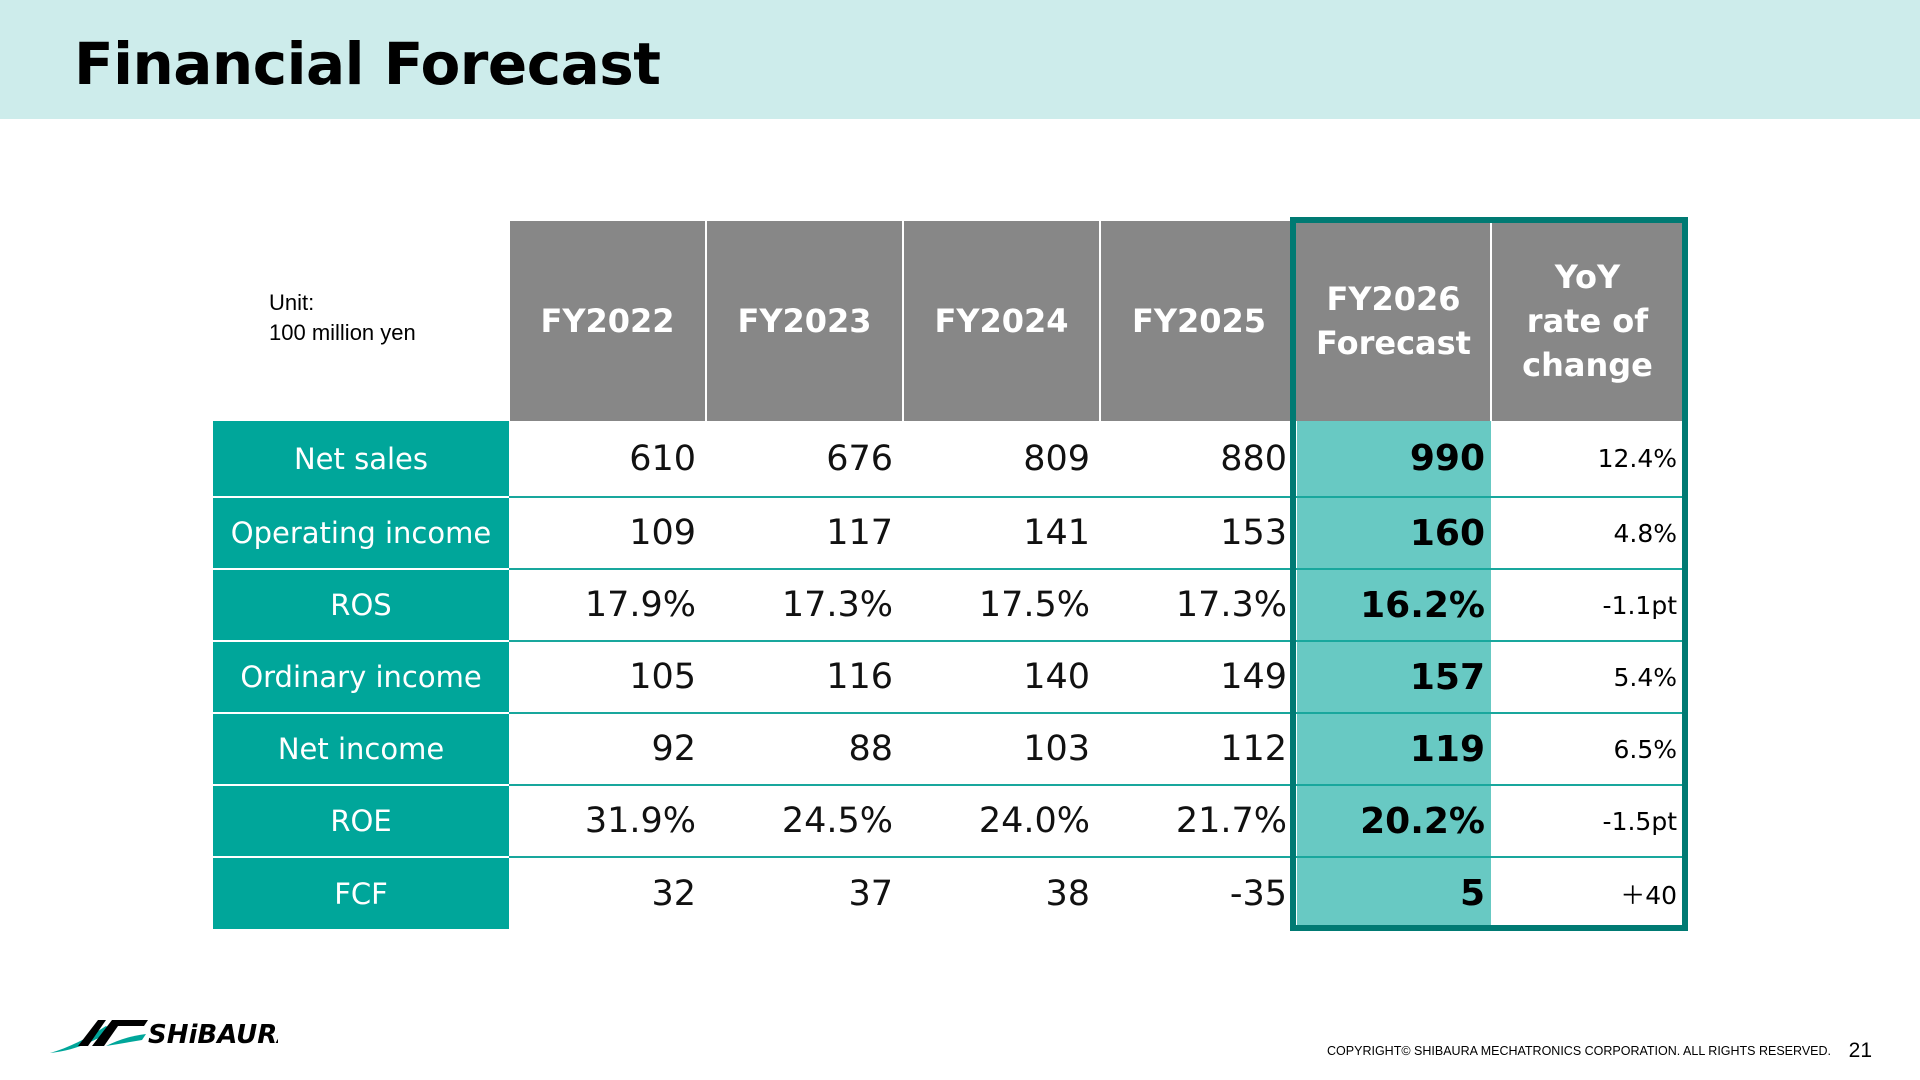 This screenshot has width=1920, height=1080. I want to click on header-blank-cell, so click(361, 321).